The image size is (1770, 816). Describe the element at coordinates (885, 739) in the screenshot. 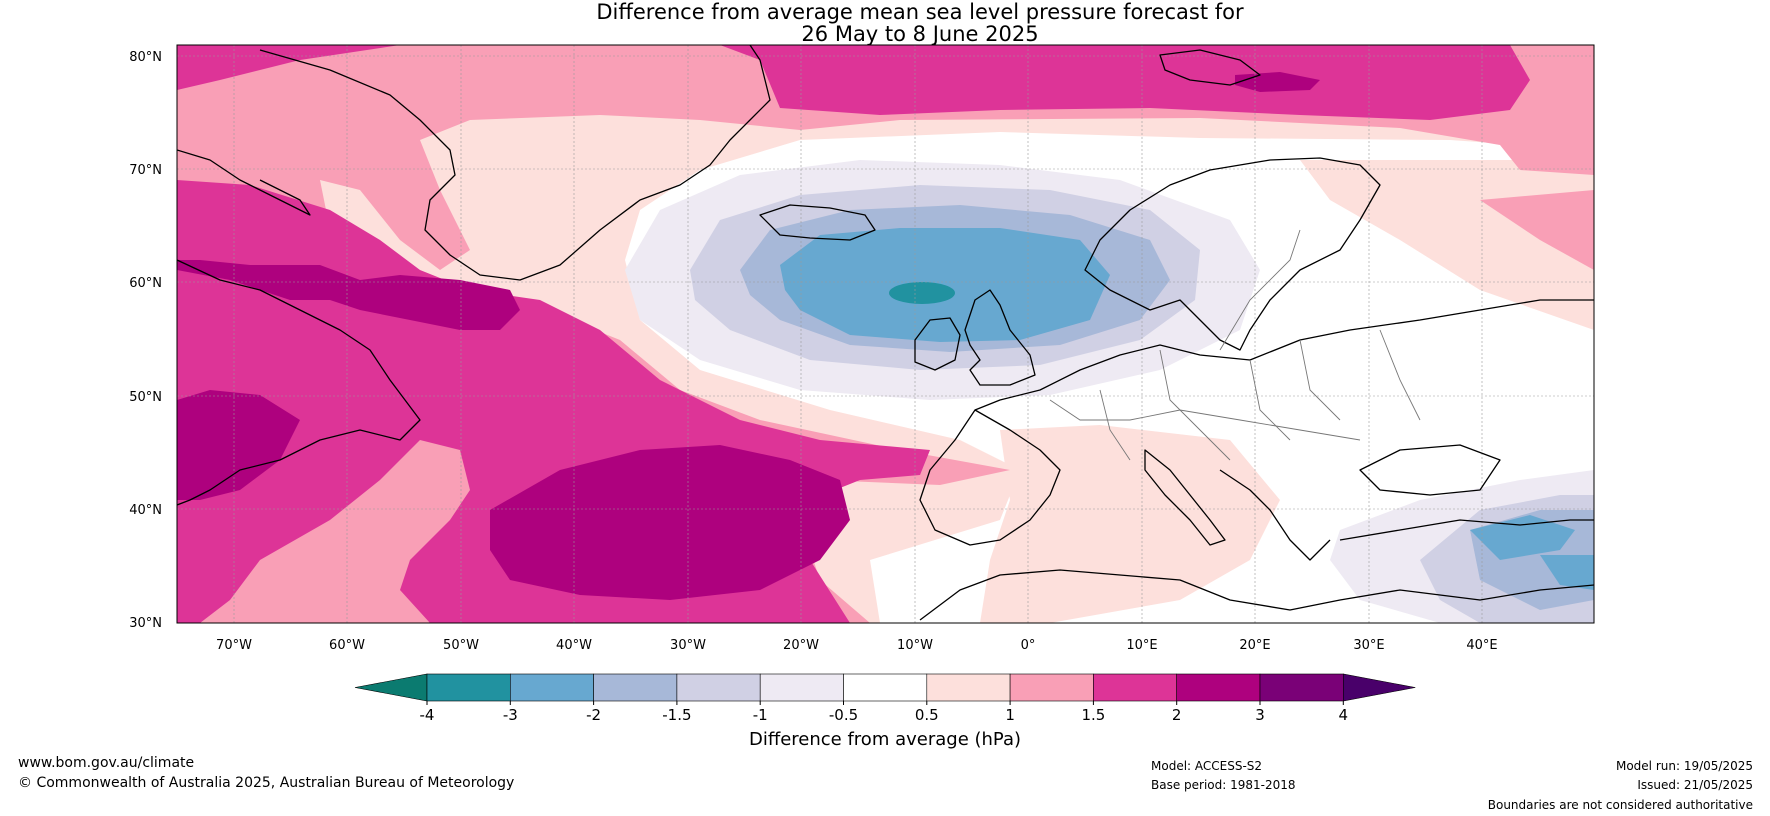

I see `colorbar-label: Difference from average (hPa)` at that location.